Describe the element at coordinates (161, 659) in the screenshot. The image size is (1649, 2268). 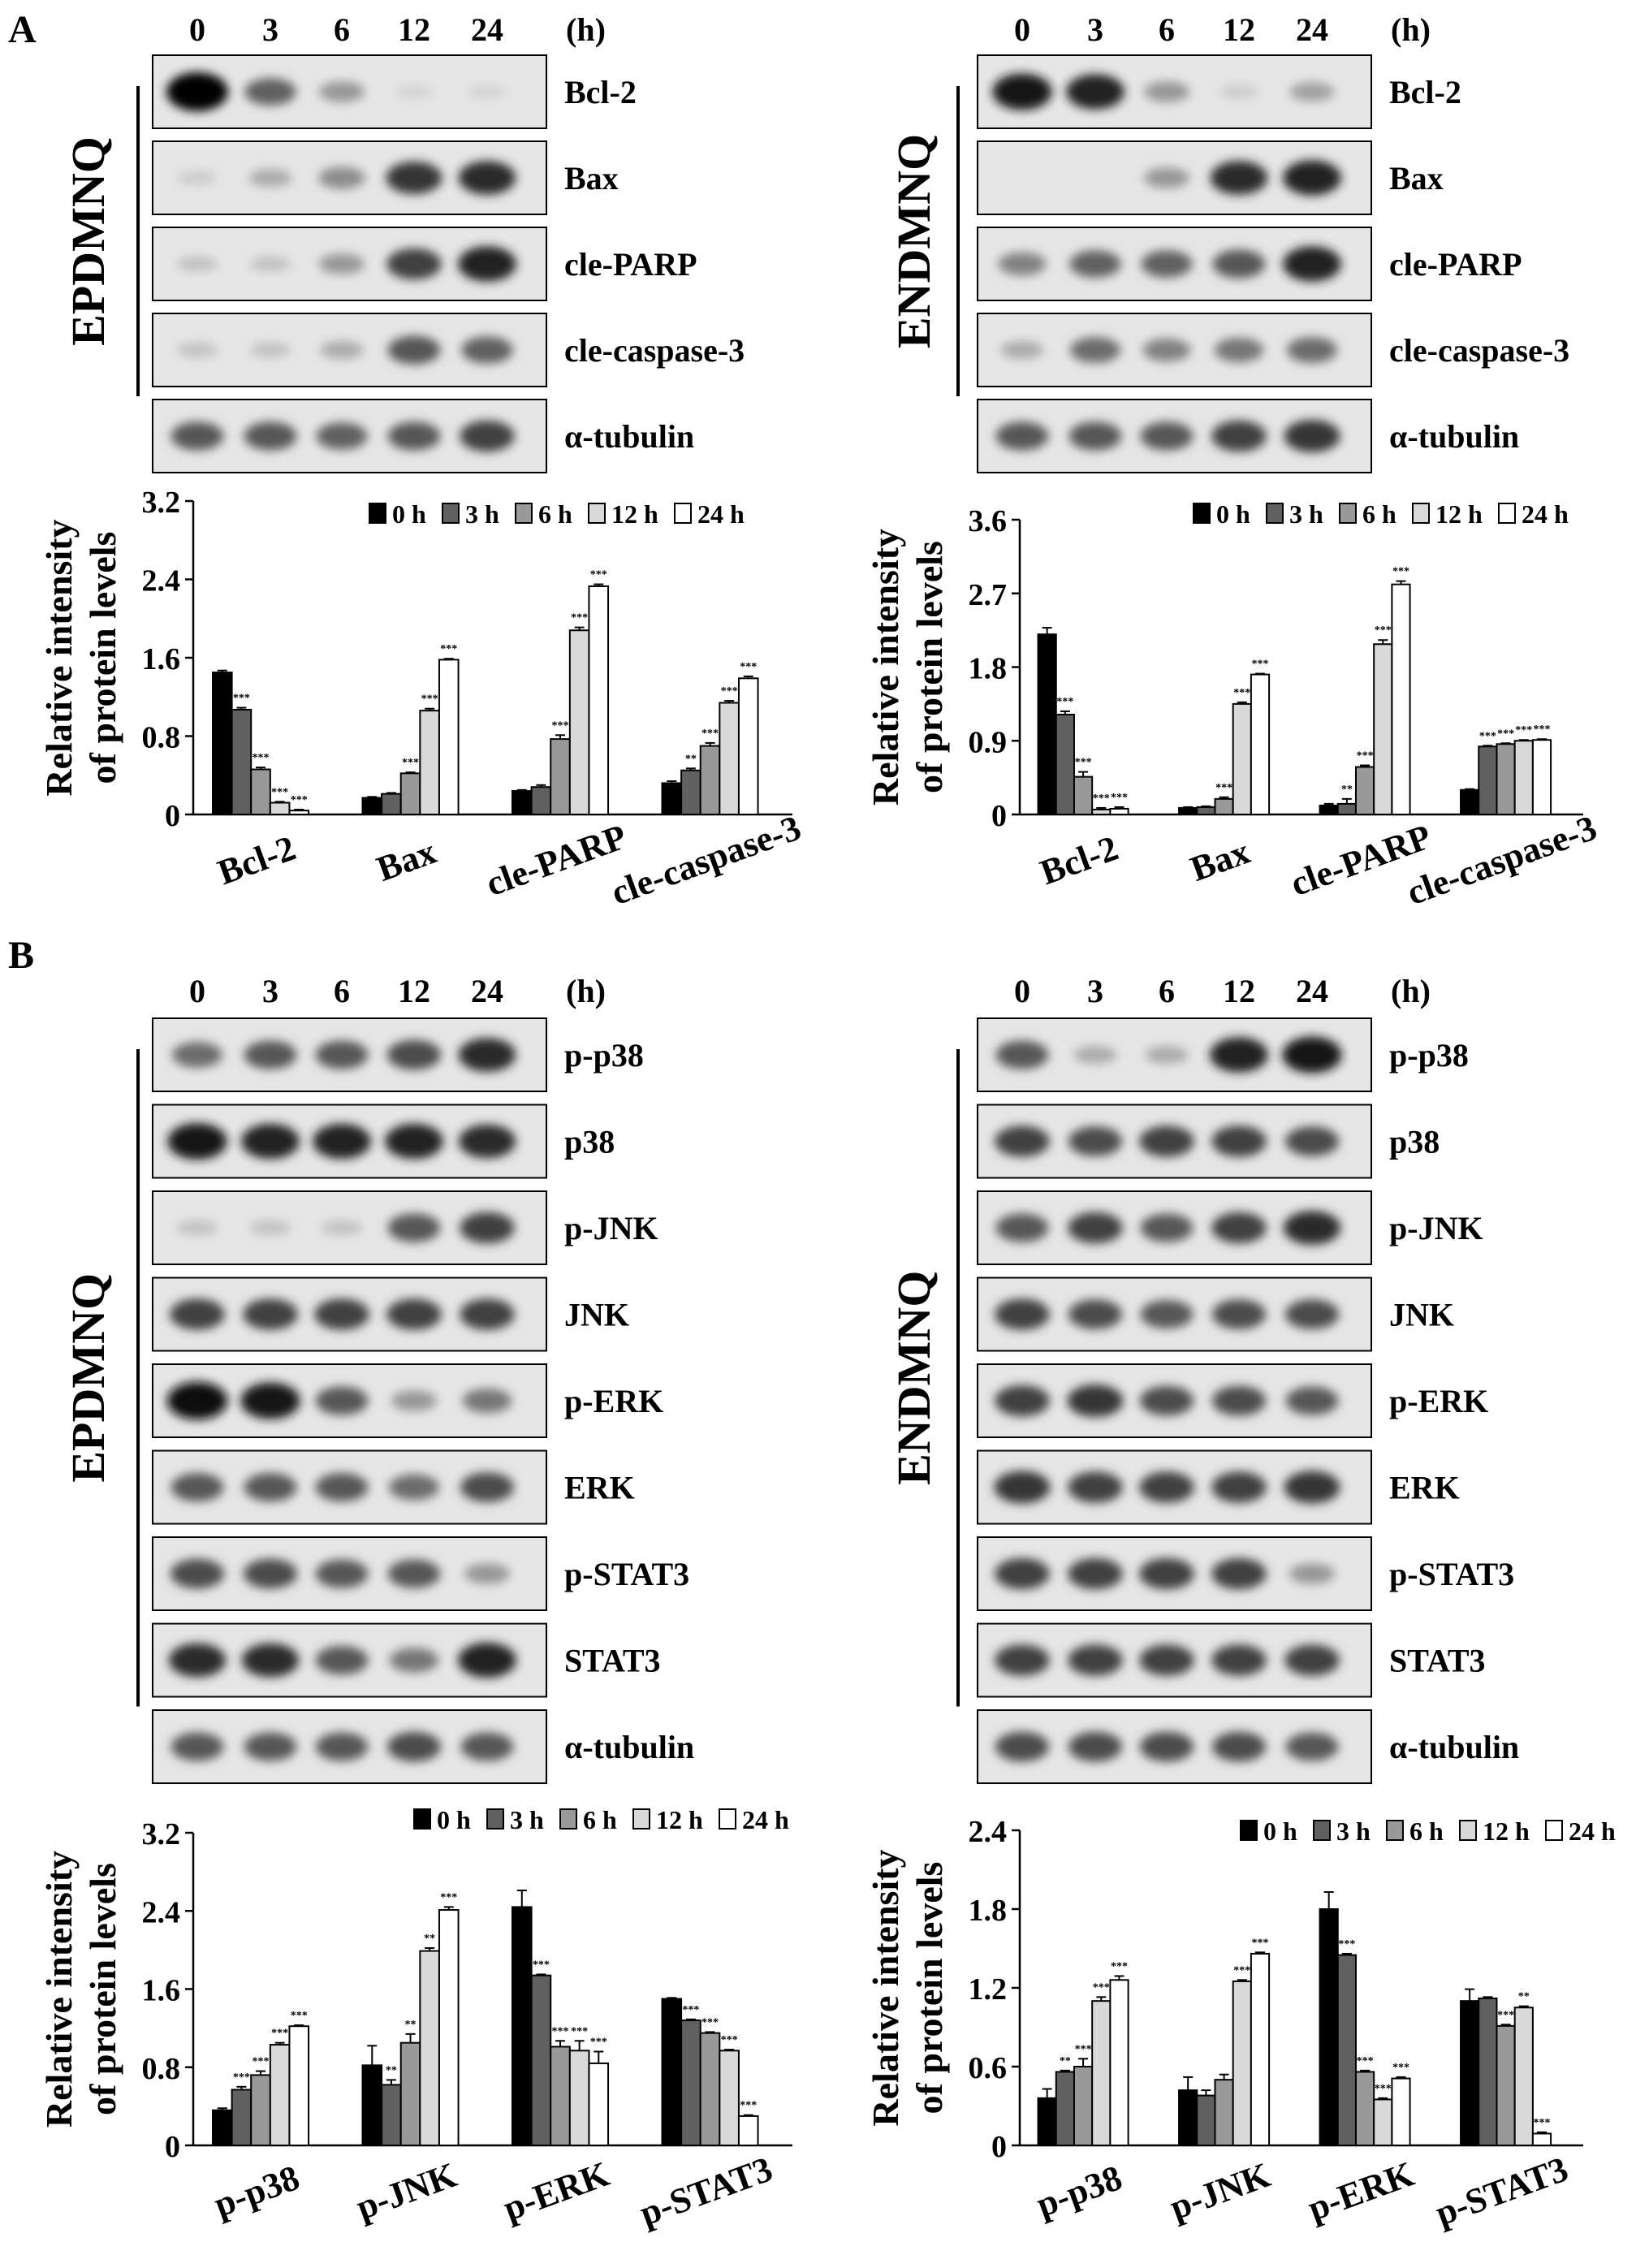
I see `y-tick-label: 1.6` at that location.